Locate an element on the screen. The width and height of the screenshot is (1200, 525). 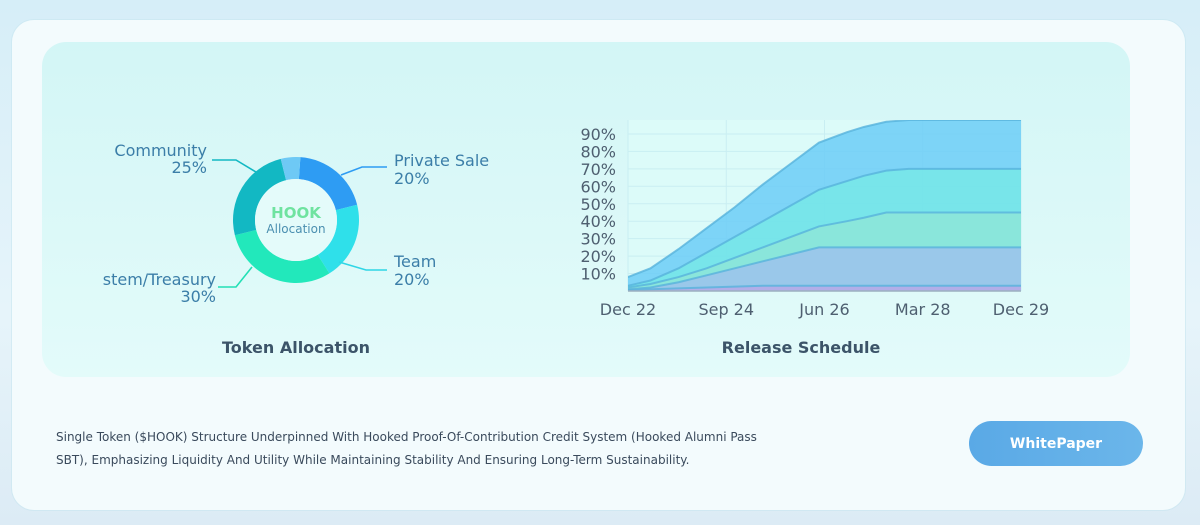
release-y-ticks: 10%20%30%40%50%60%70%80%90% is located at coordinates (598, 204).